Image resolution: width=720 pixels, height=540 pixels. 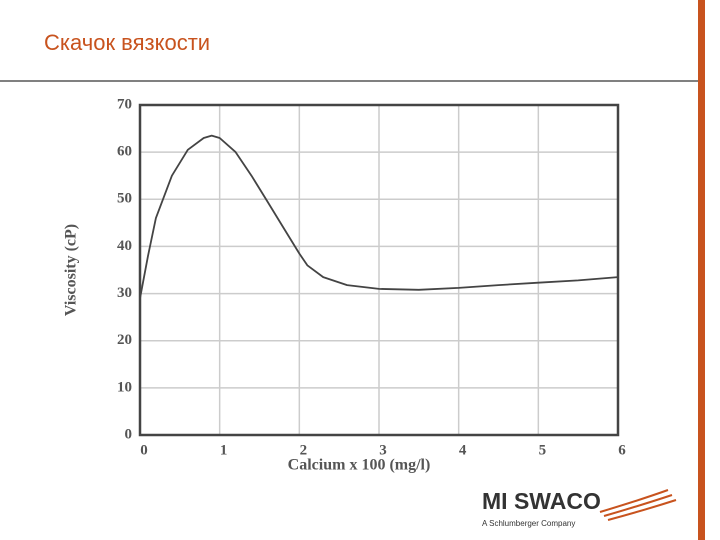 What do you see at coordinates (701, 270) in the screenshot?
I see `side-strip` at bounding box center [701, 270].